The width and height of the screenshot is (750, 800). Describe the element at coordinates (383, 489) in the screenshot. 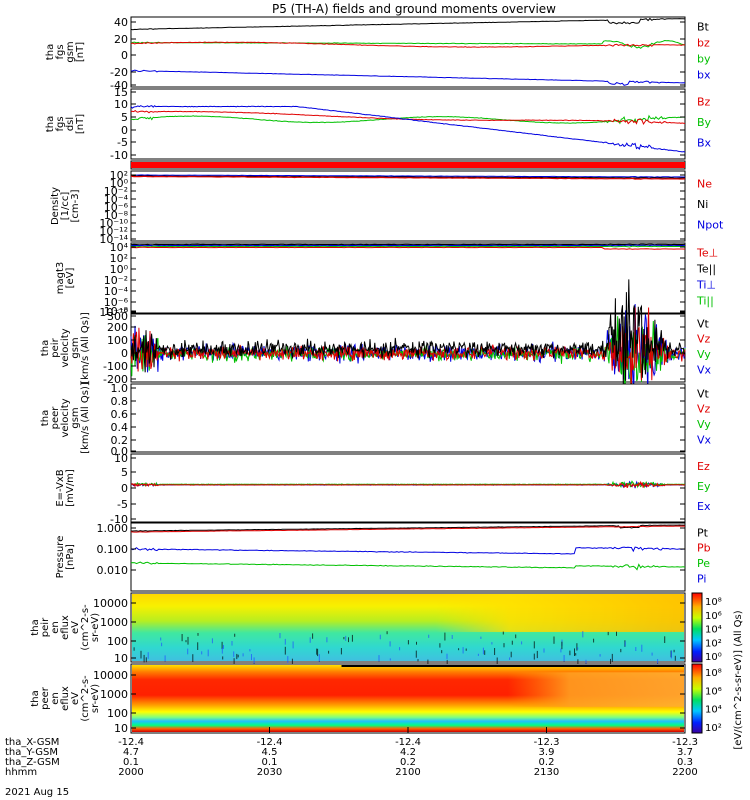

I see `panel-efield: 105 0 -5 -10 E=-VxB [mV/m] Ez Ey Ex` at that location.